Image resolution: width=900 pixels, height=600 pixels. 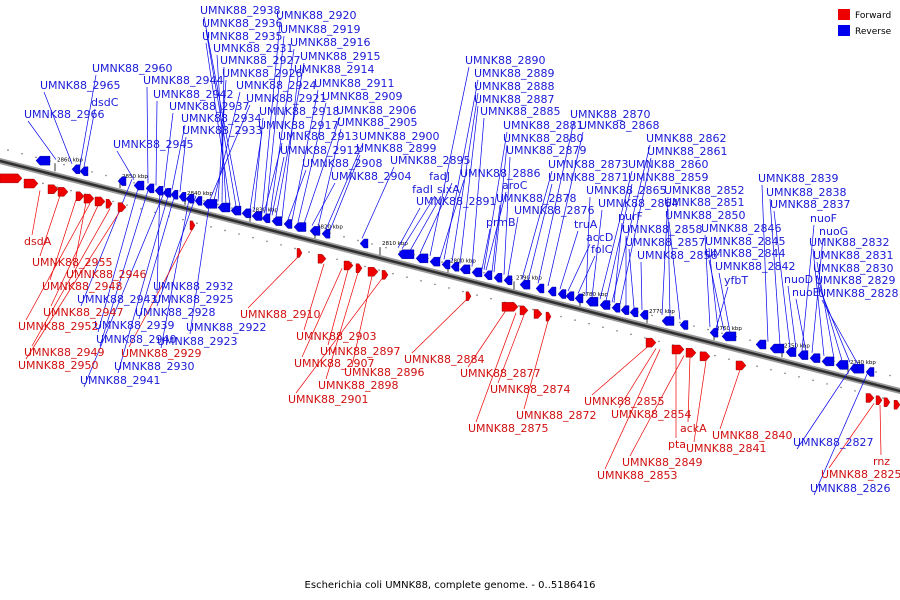 What do you see at coordinates (554, 210) in the screenshot?
I see `reverse-gene-label: UMNK88_2876` at bounding box center [554, 210].